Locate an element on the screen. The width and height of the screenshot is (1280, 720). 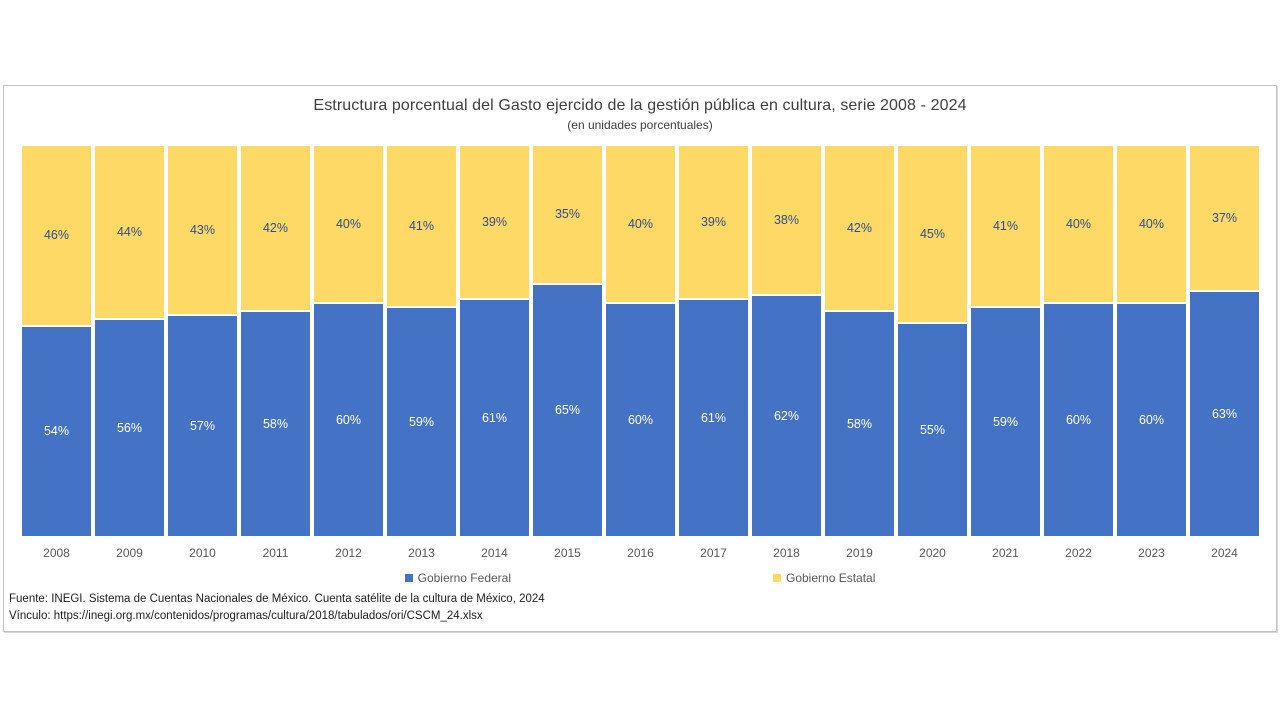
bar-segment-federal-2022: 60% is located at coordinates (1078, 419).